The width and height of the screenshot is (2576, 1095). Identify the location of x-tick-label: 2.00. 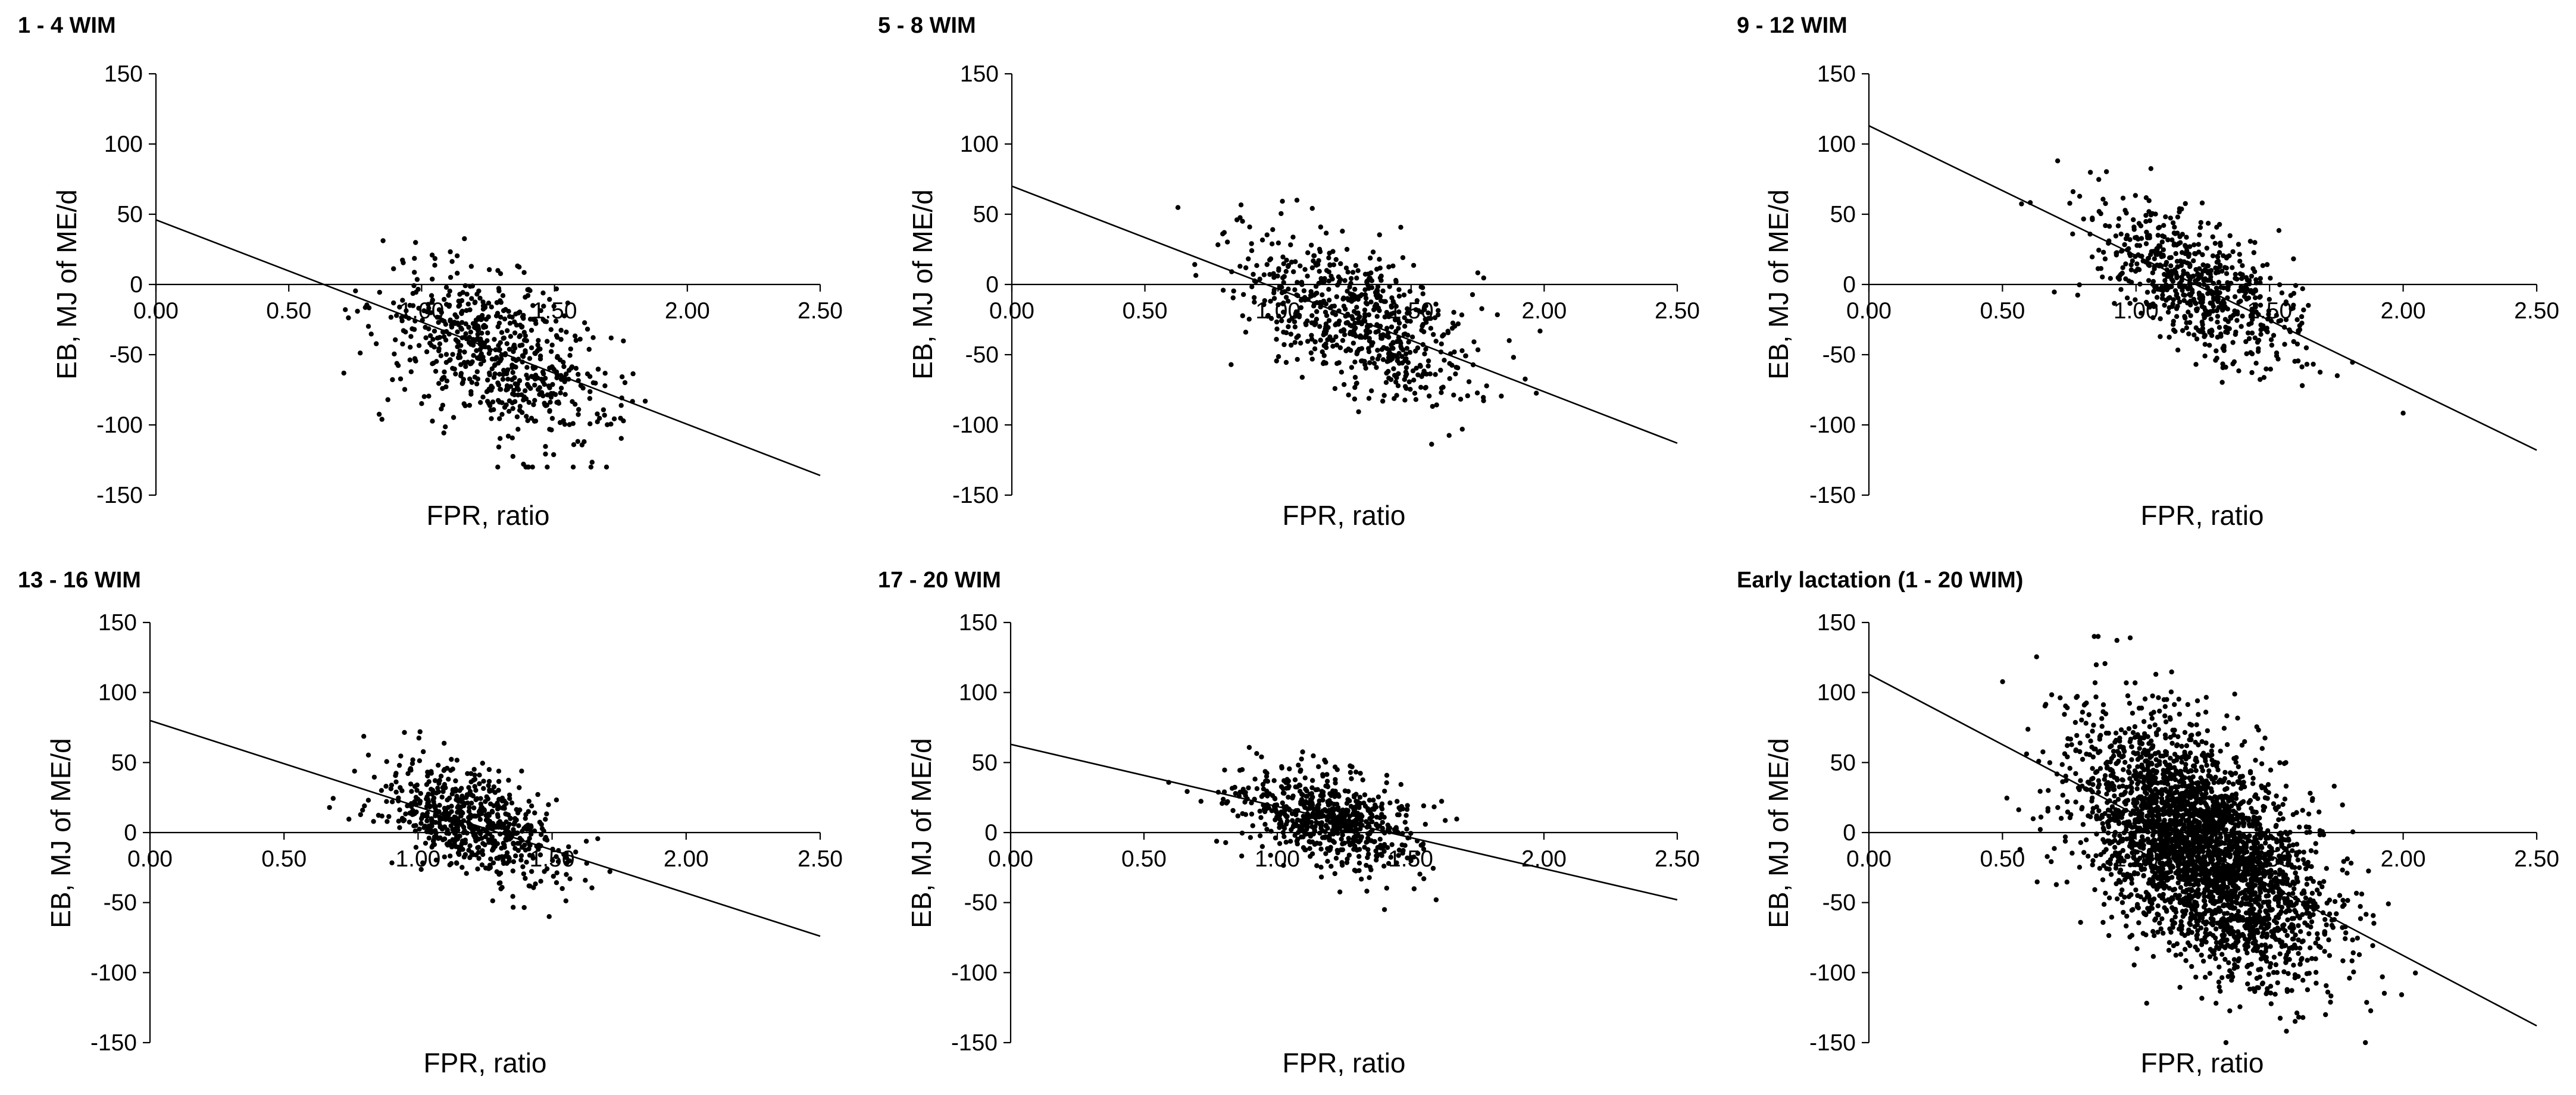
(2403, 311).